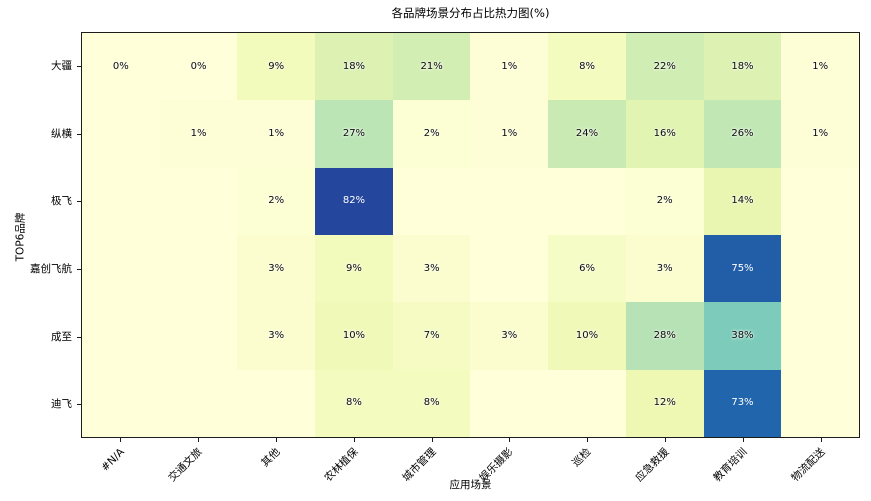  I want to click on y-tick-label: 成至, so click(61, 336).